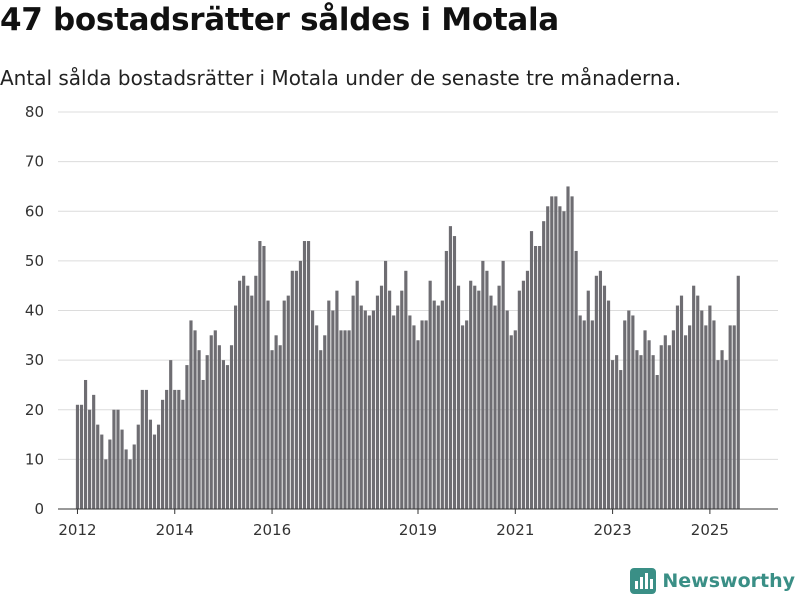  I want to click on x-tick-label: 2019, so click(418, 530).